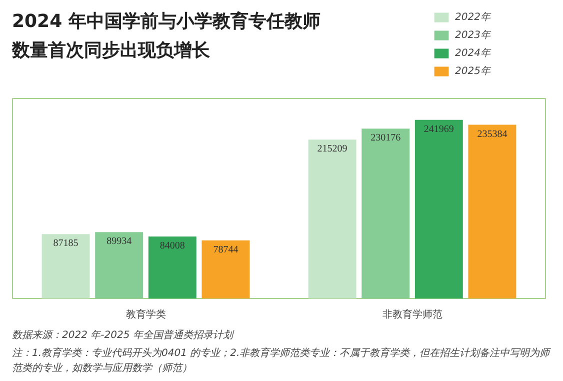 The height and width of the screenshot is (381, 563). What do you see at coordinates (172, 246) in the screenshot?
I see `data-label: 84008` at bounding box center [172, 246].